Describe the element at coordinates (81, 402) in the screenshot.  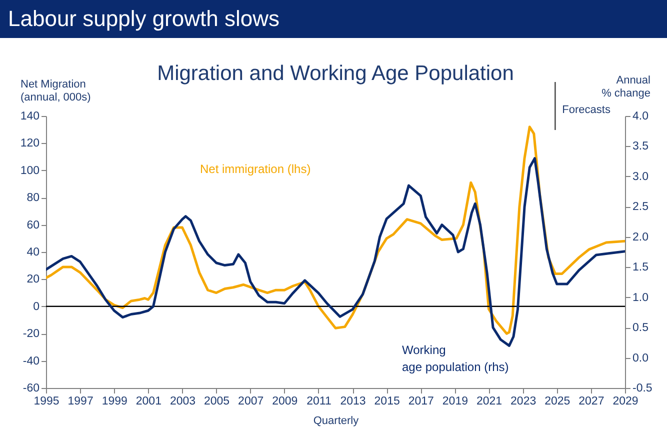
I see `x-tick-label: 1997` at that location.